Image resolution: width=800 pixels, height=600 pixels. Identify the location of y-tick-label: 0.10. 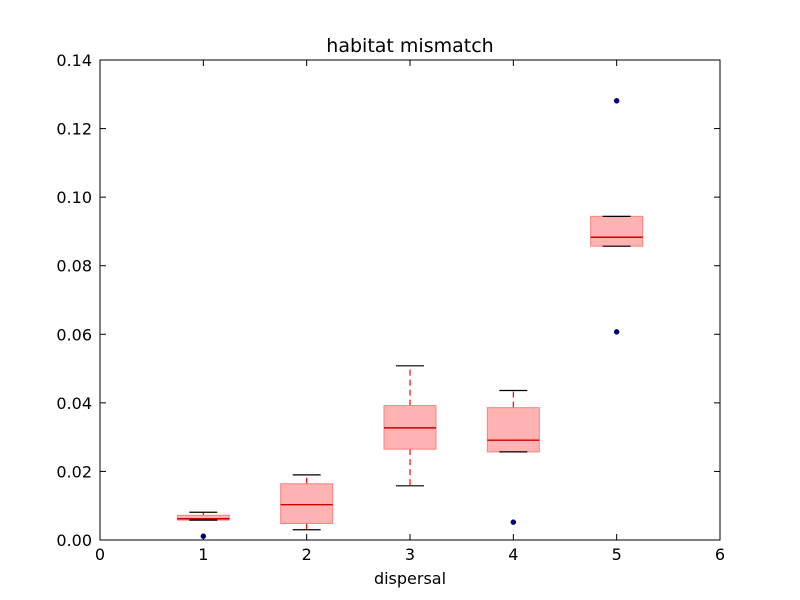
(74, 197).